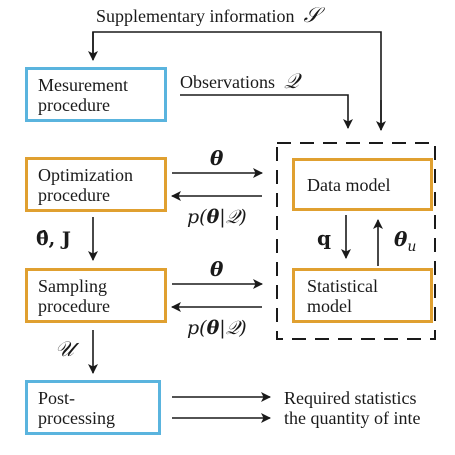 The height and width of the screenshot is (455, 455). What do you see at coordinates (217, 158) in the screenshot?
I see `theta-label-top: θ` at bounding box center [217, 158].